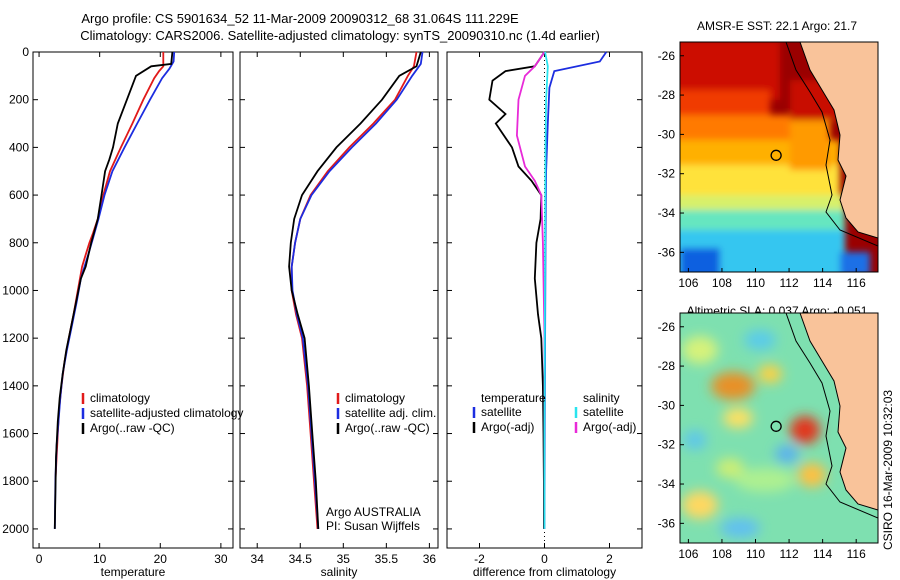 Image resolution: width=900 pixels, height=580 pixels. Describe the element at coordinates (387, 428) in the screenshot. I see `salinity-legend-item-label: Argo(..raw -QC)` at that location.